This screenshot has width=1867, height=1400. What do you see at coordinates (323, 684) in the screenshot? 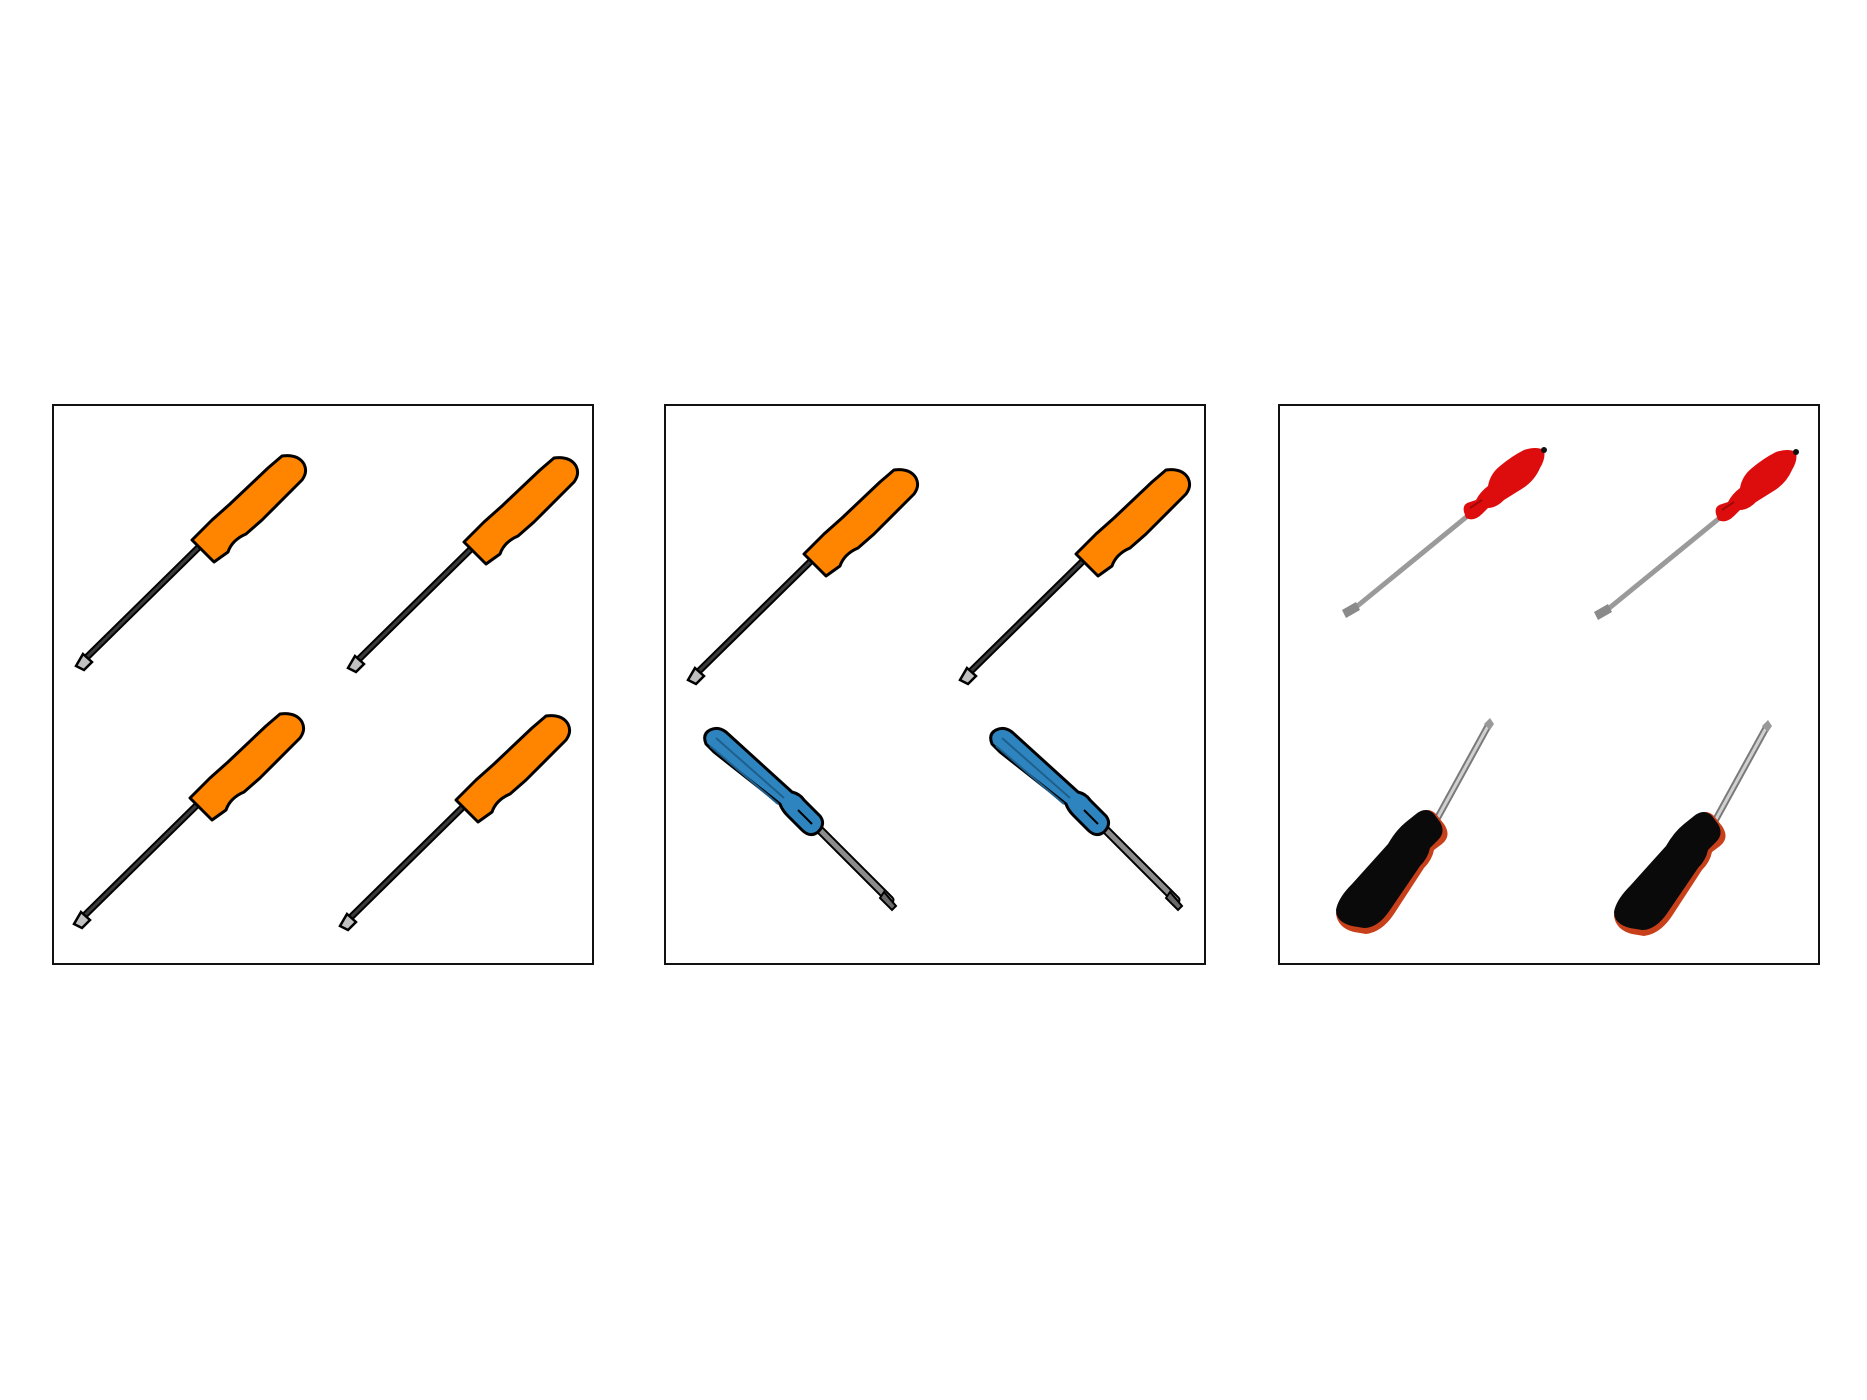
I see `panel-orange-screwdrivers` at bounding box center [323, 684].